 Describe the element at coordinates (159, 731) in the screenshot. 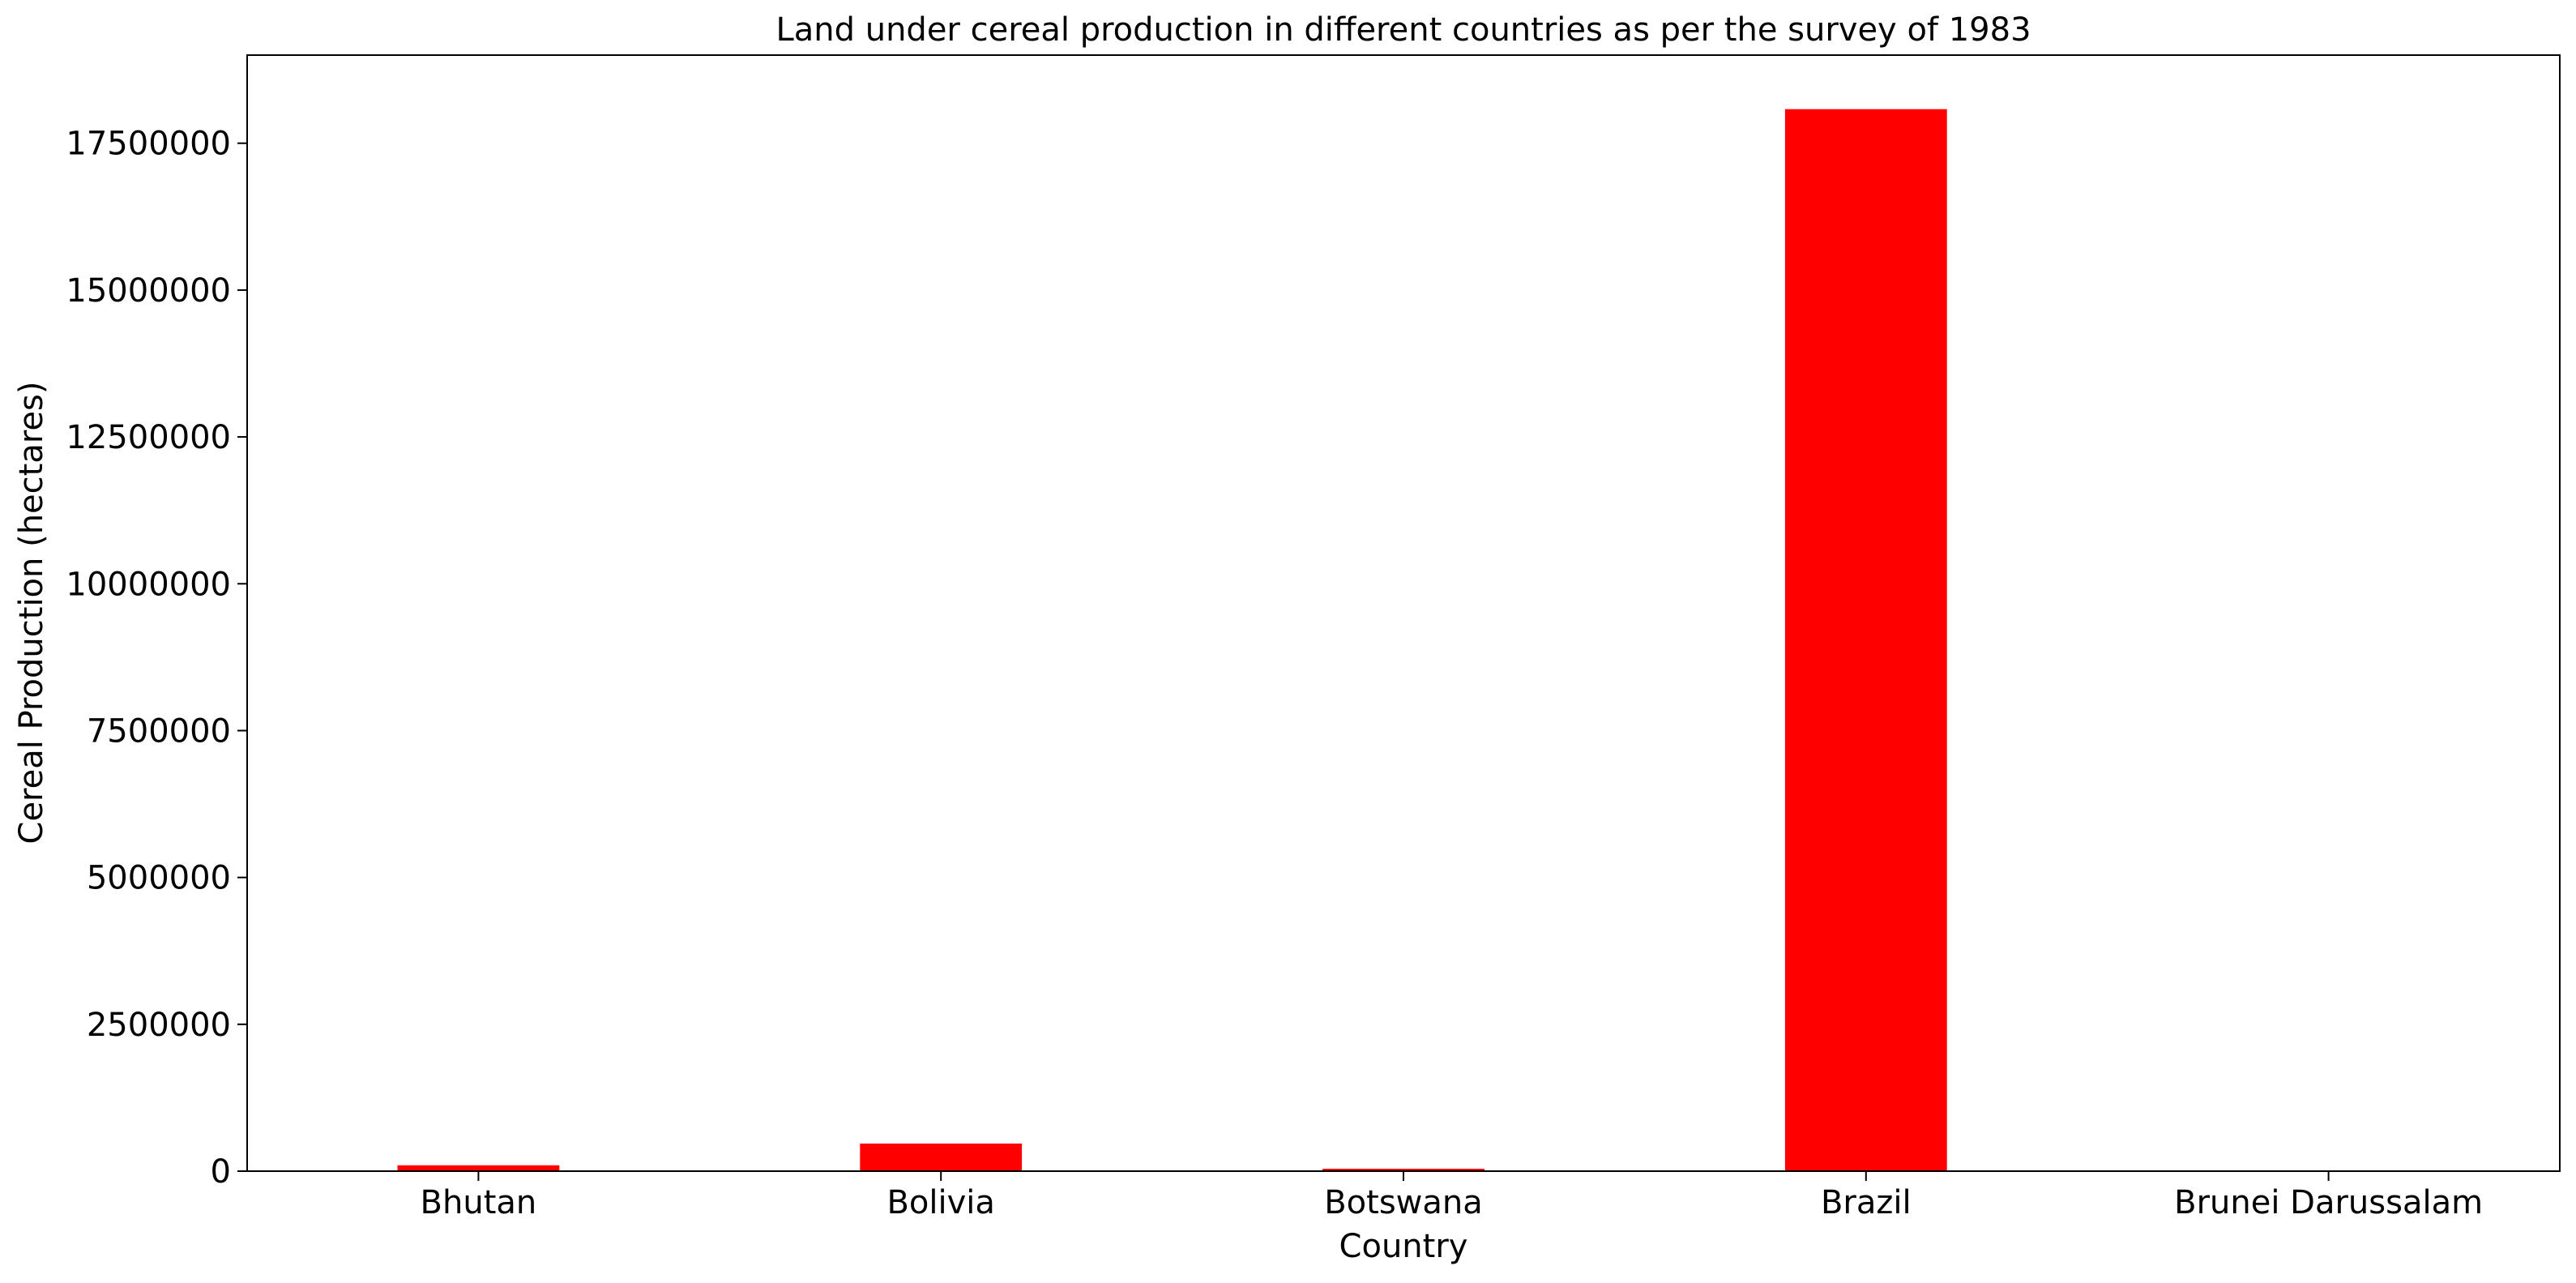

I see `y-tick-label: 7500000` at that location.